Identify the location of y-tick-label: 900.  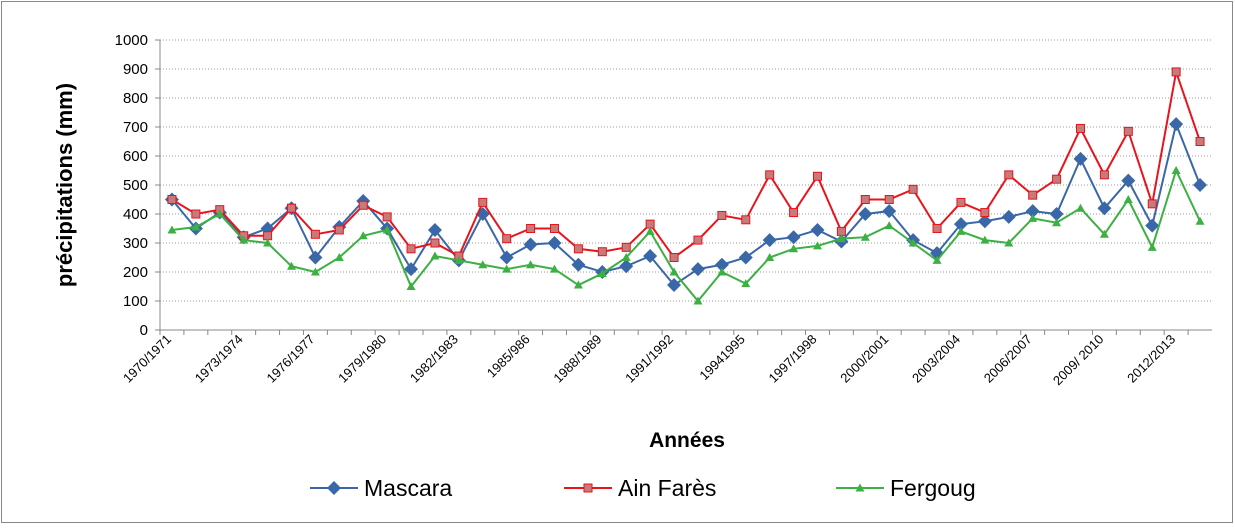
(135, 69).